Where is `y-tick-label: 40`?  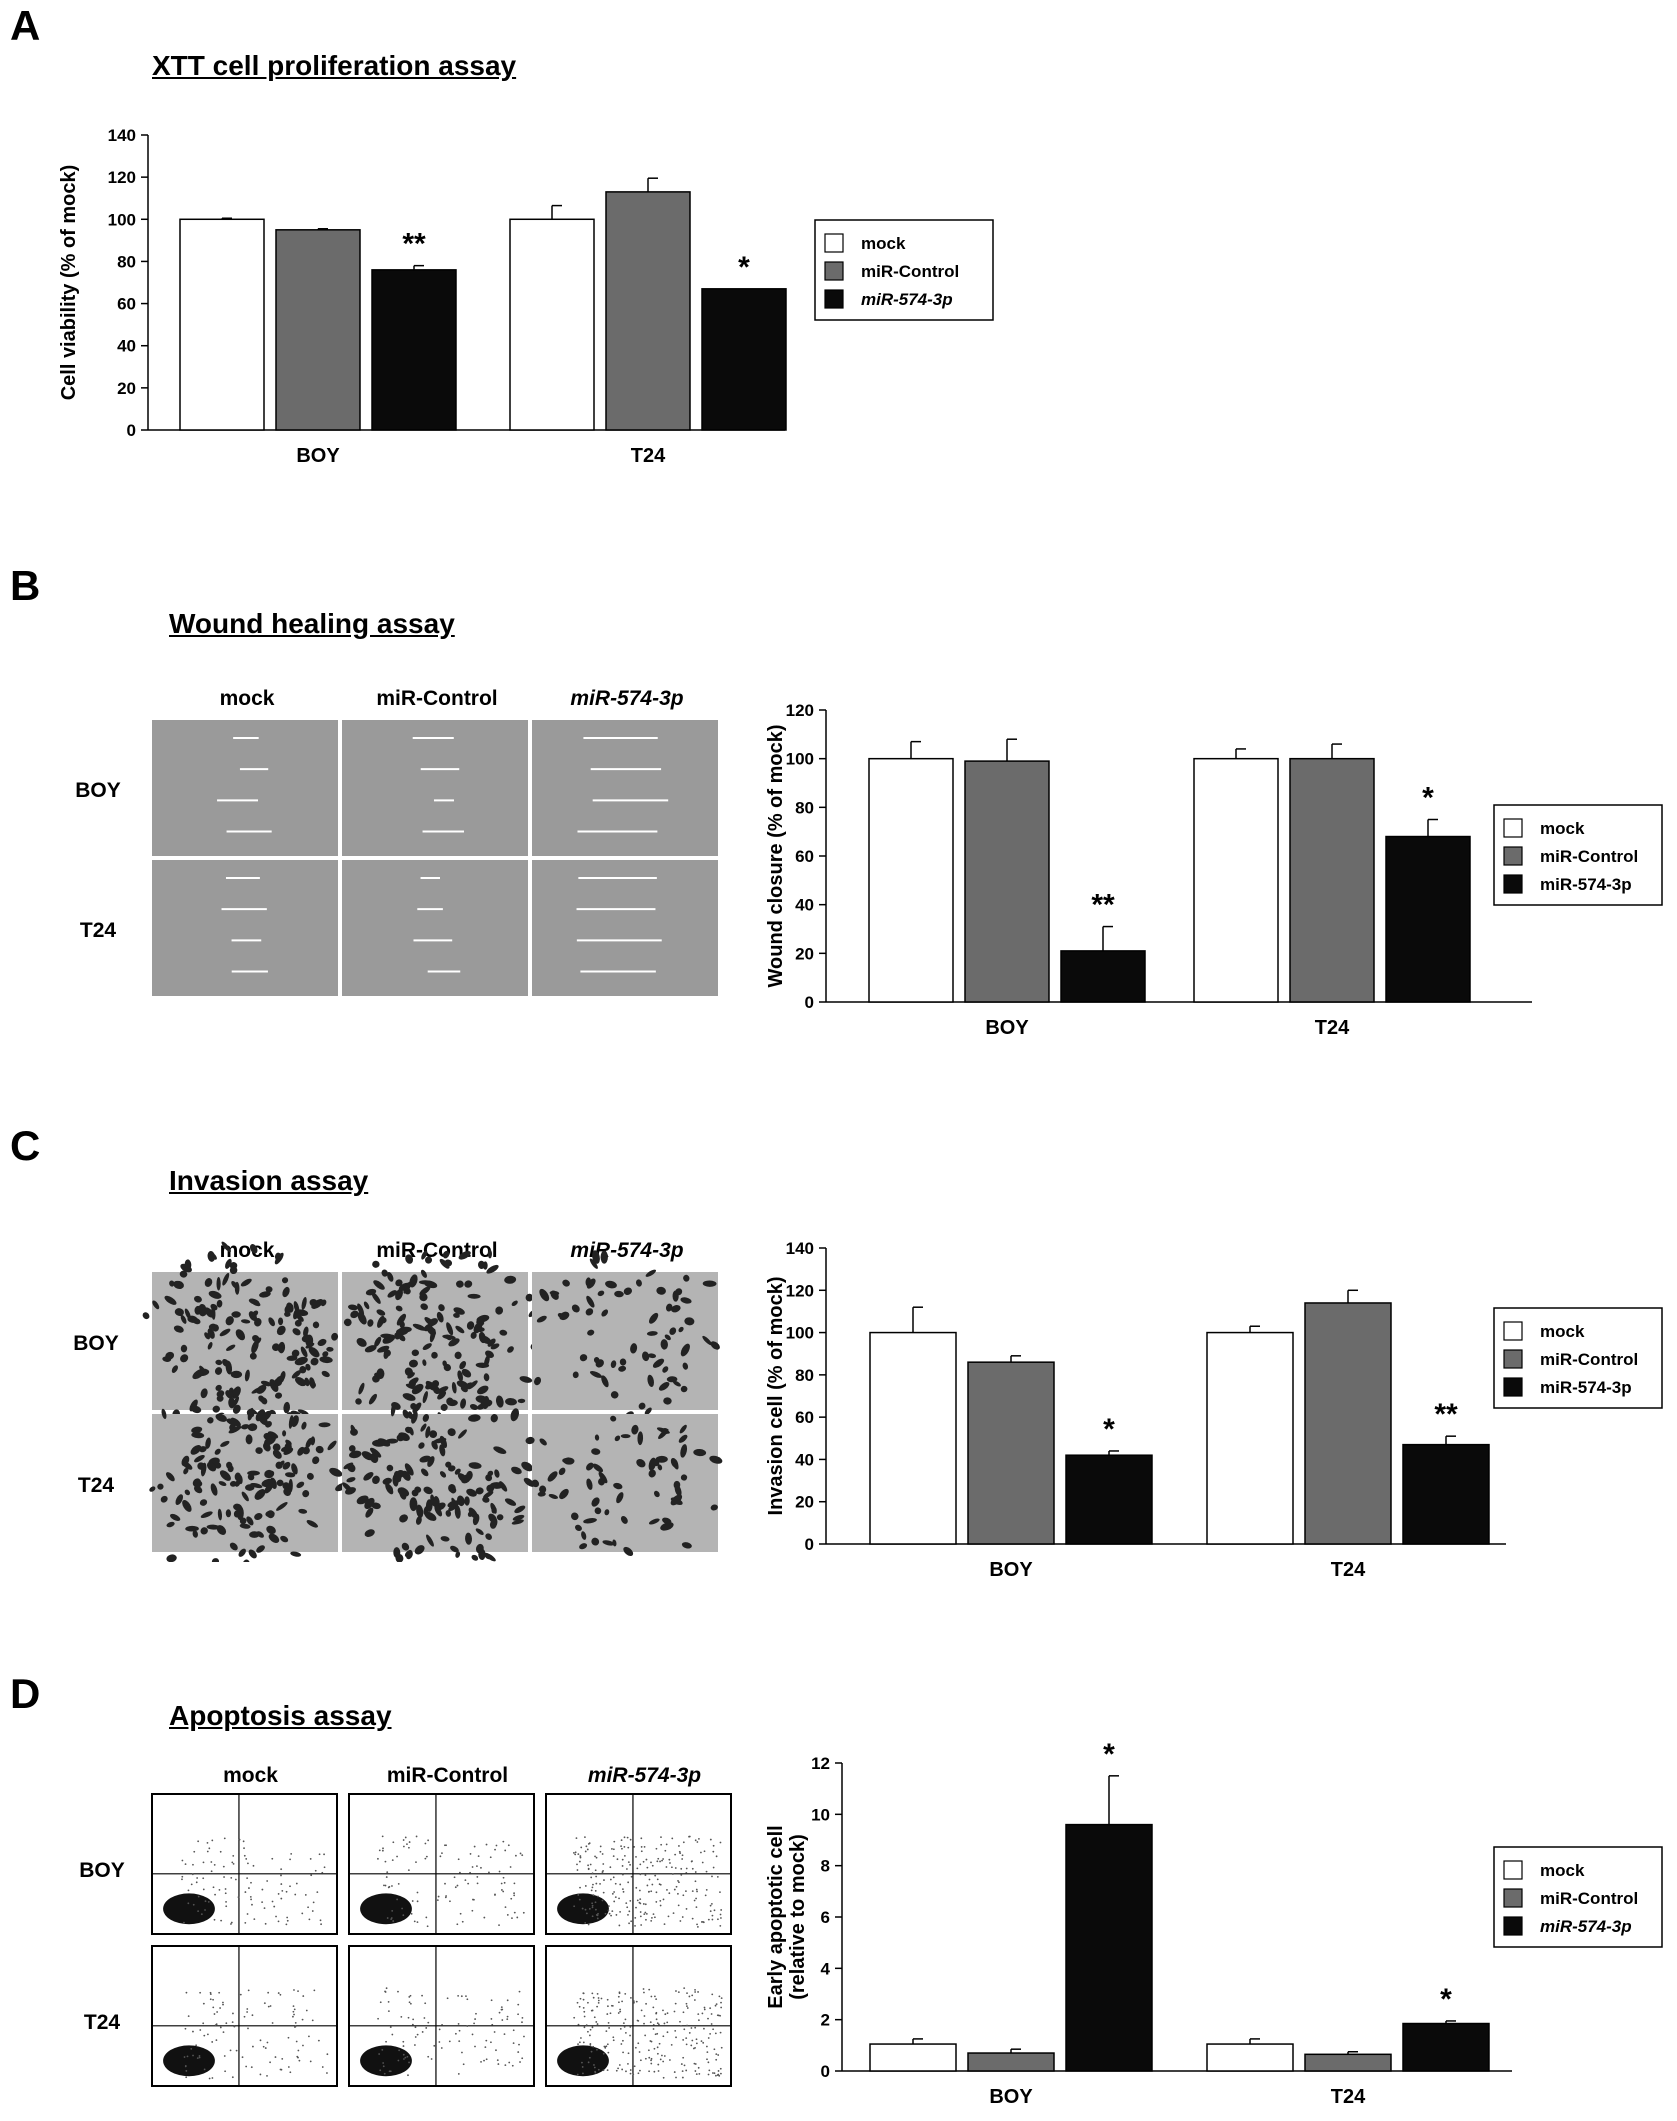 y-tick-label: 40 is located at coordinates (126, 346).